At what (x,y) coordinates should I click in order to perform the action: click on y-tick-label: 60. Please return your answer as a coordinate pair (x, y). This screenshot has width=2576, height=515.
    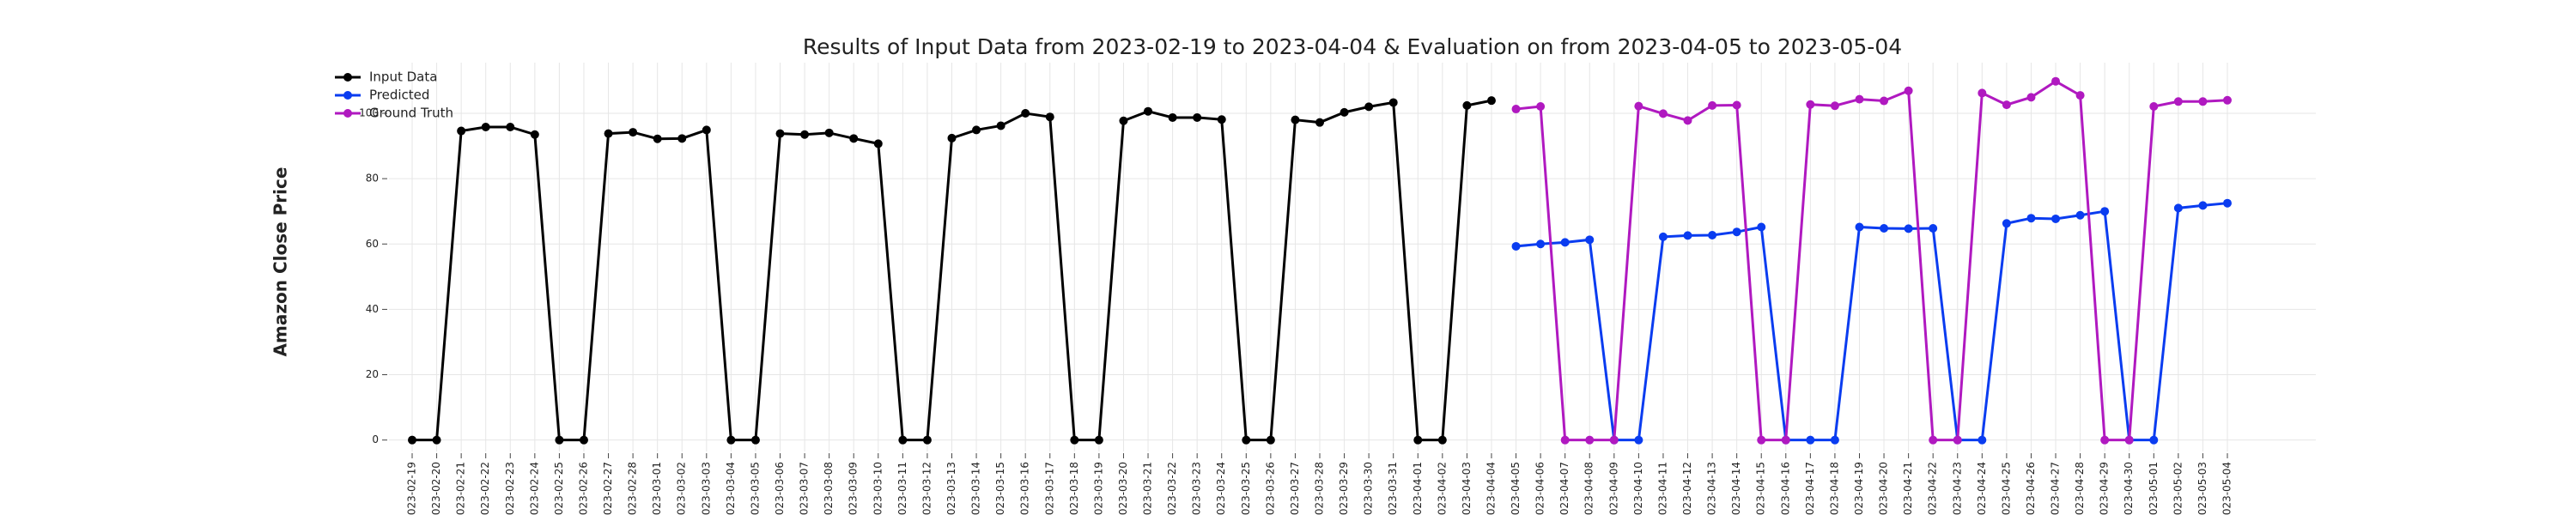
    Looking at the image, I should click on (372, 244).